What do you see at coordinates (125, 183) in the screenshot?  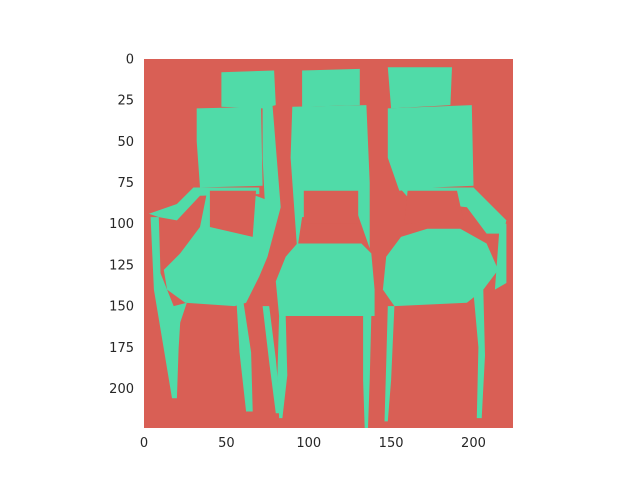 I see `y-tick-label: 75` at bounding box center [125, 183].